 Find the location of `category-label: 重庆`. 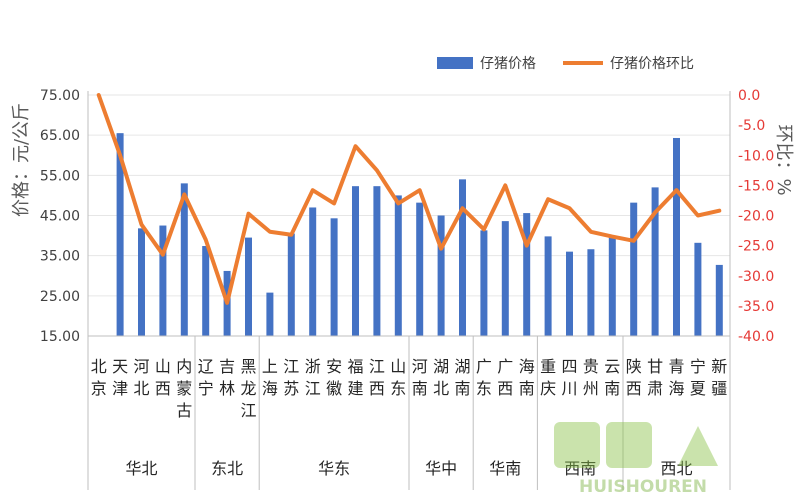

category-label: 重庆 is located at coordinates (548, 377).